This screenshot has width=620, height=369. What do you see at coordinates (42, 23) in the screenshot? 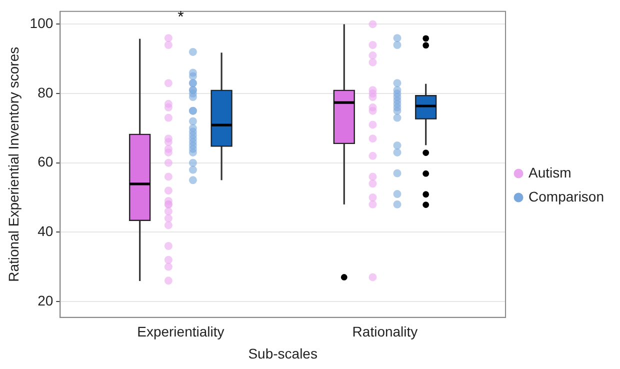
I see `y-tick-label: 100` at bounding box center [42, 23].